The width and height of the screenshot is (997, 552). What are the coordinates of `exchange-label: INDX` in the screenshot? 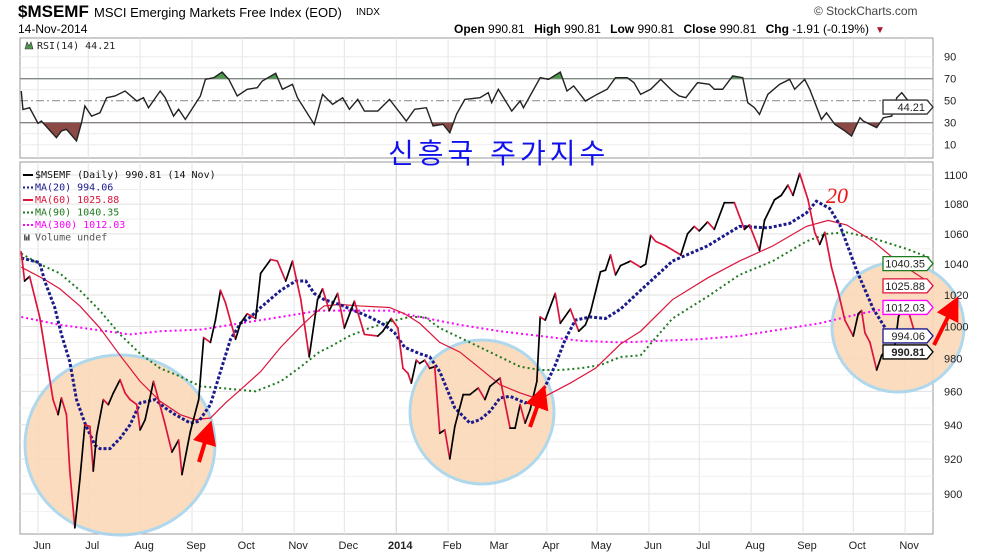 It's located at (368, 12).